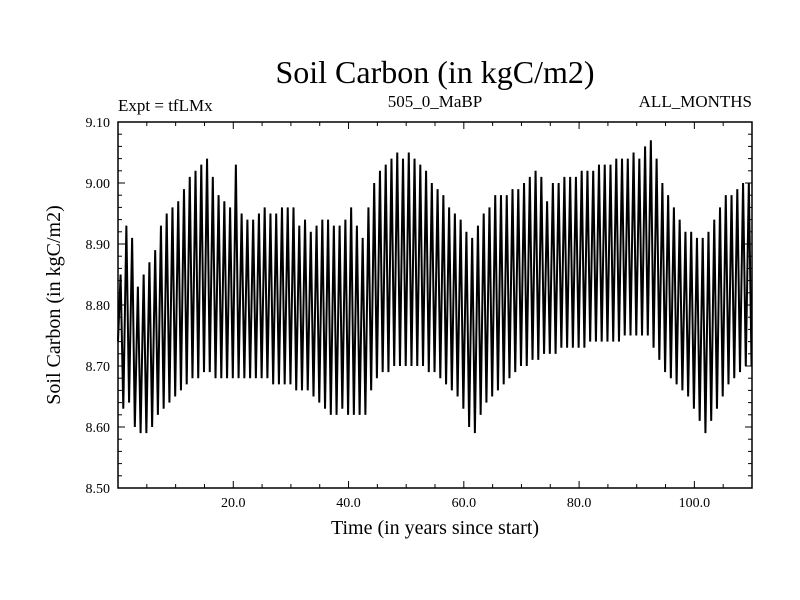 Image resolution: width=800 pixels, height=600 pixels. Describe the element at coordinates (98, 245) in the screenshot. I see `y-tick-label: 8.90` at that location.